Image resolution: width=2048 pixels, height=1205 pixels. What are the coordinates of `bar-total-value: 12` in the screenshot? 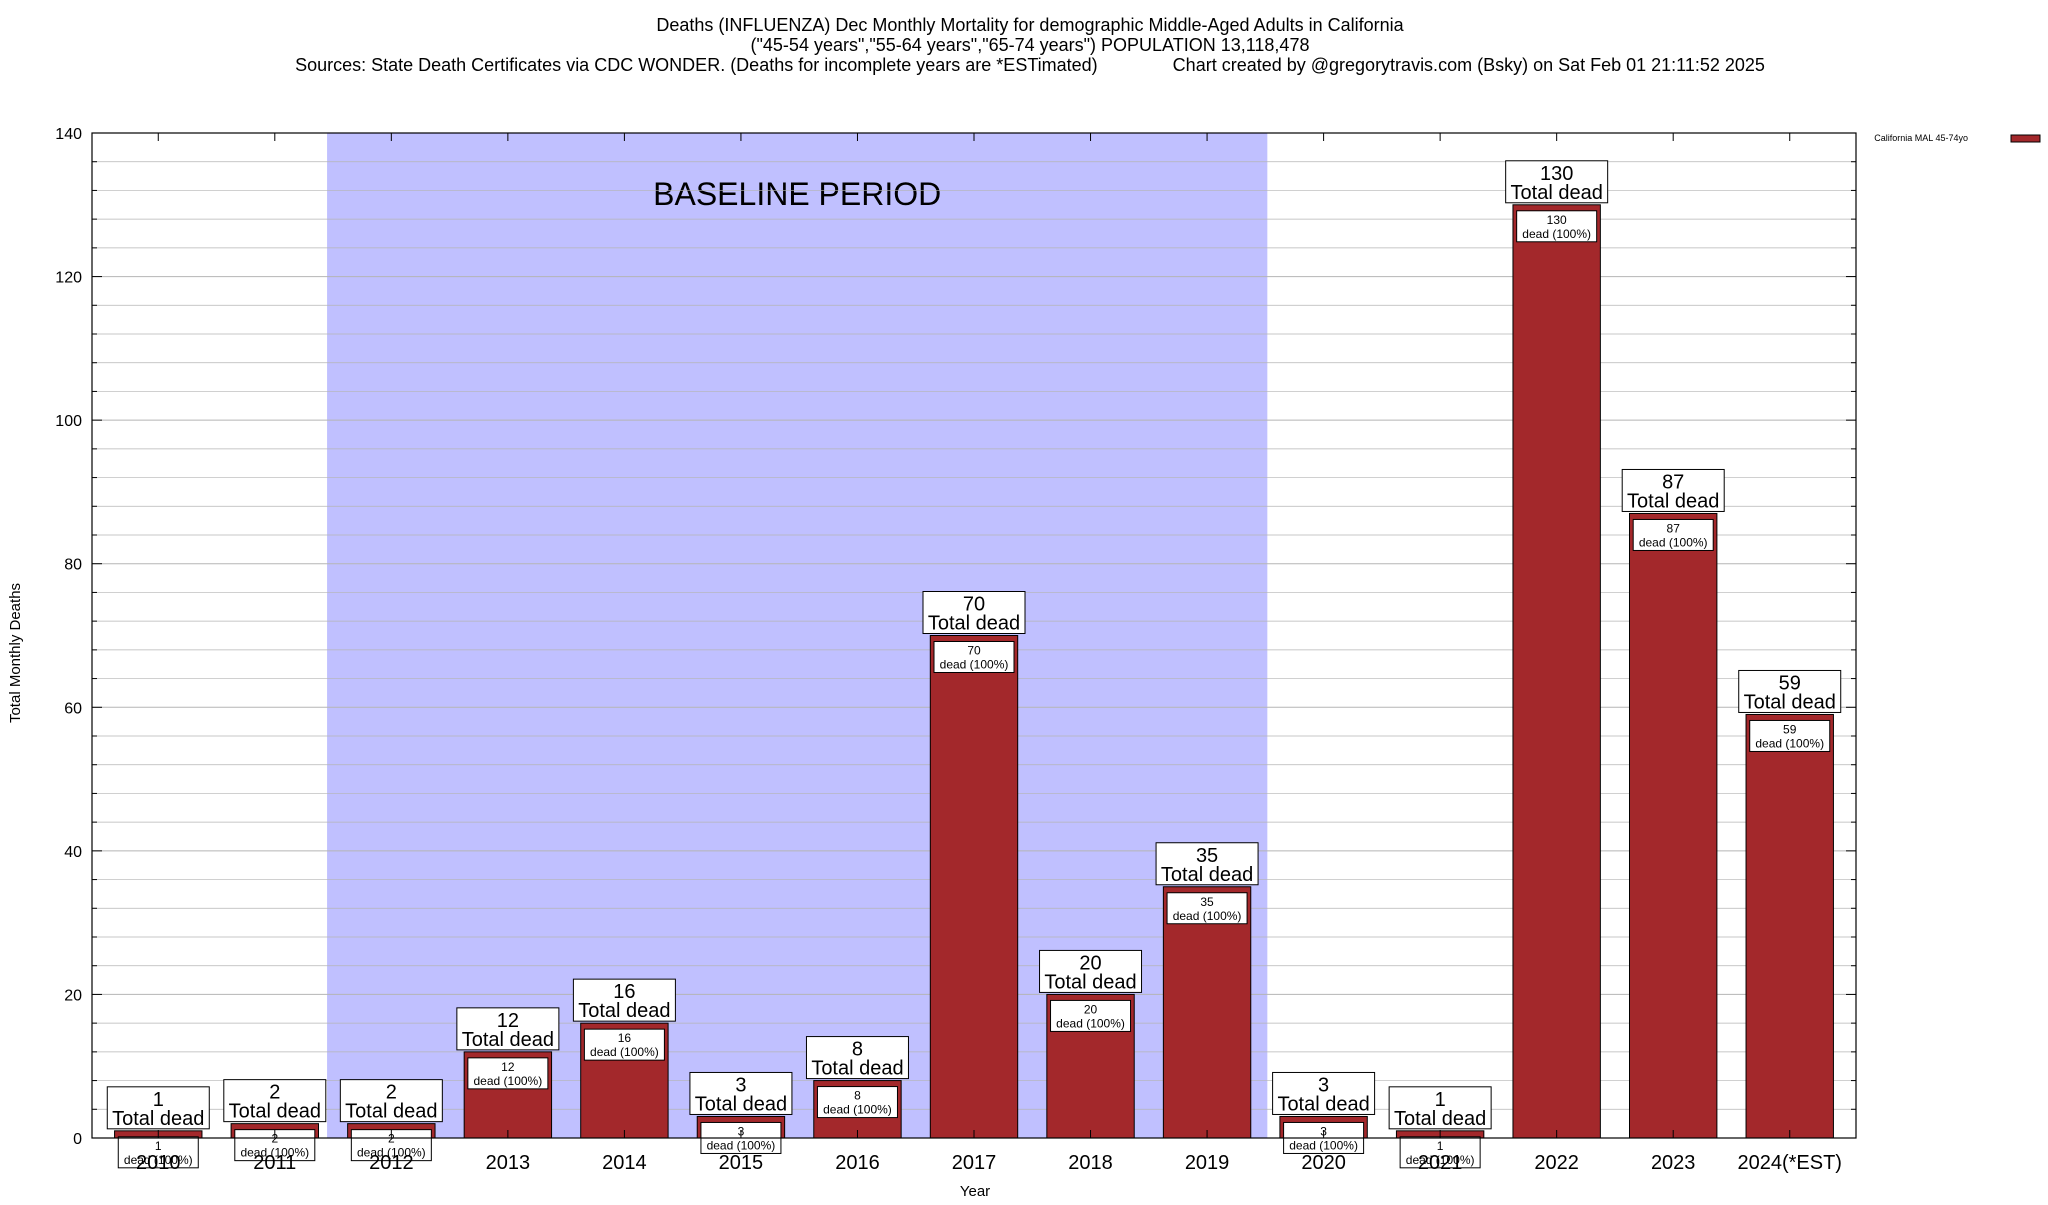 It's located at (508, 1021).